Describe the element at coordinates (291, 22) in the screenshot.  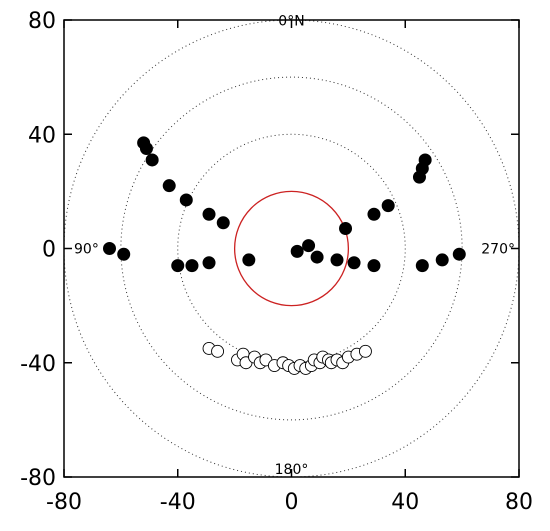
I see `direction-north-label: 0°N` at that location.